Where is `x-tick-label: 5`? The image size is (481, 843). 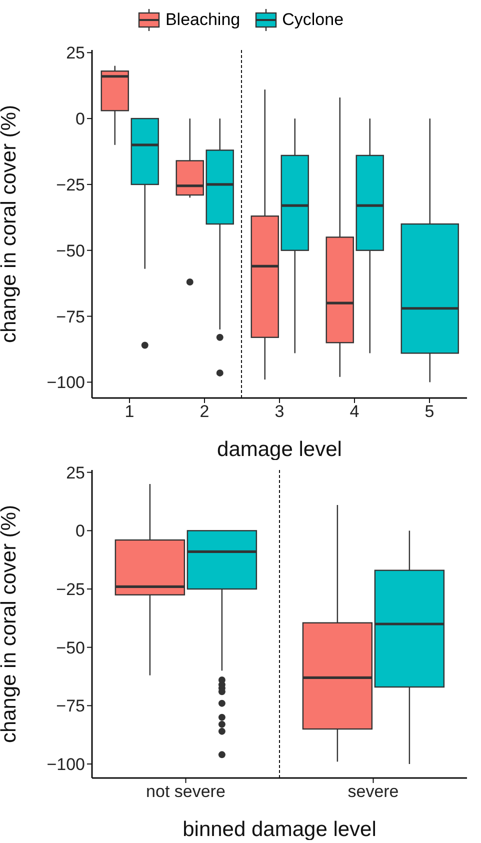
x-tick-label: 5 is located at coordinates (429, 412).